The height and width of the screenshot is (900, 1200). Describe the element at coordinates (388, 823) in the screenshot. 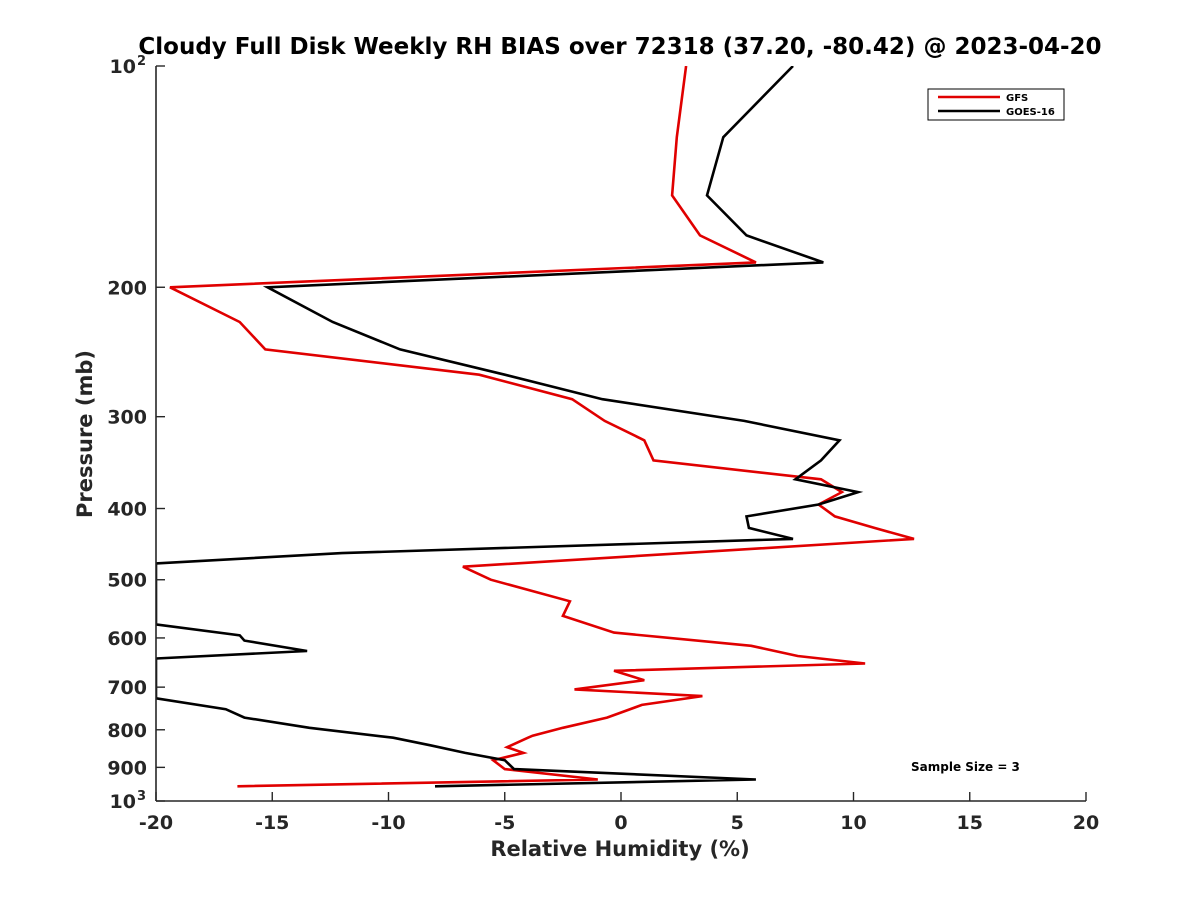

I see `x-tick-label: -10` at that location.